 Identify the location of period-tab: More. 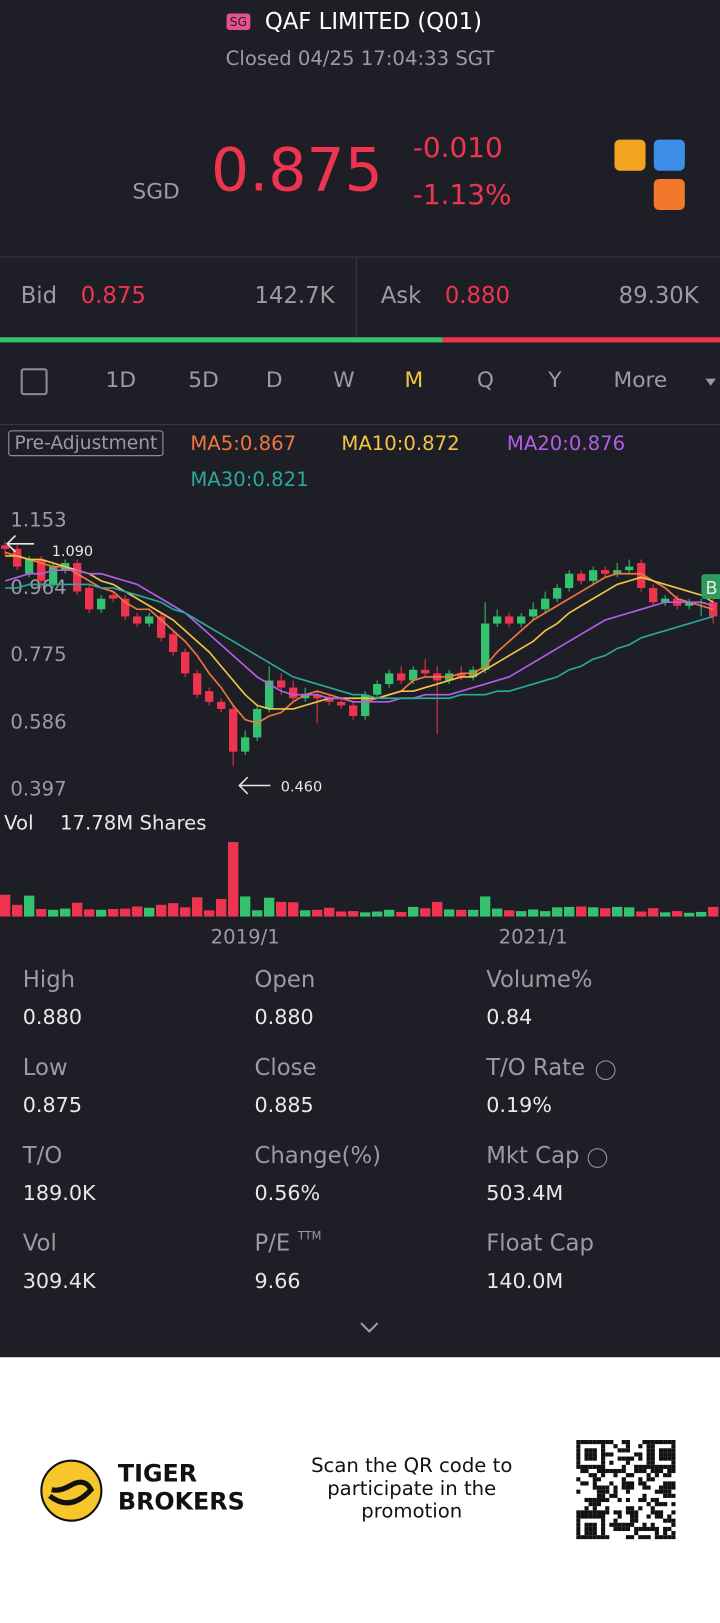
(640, 380).